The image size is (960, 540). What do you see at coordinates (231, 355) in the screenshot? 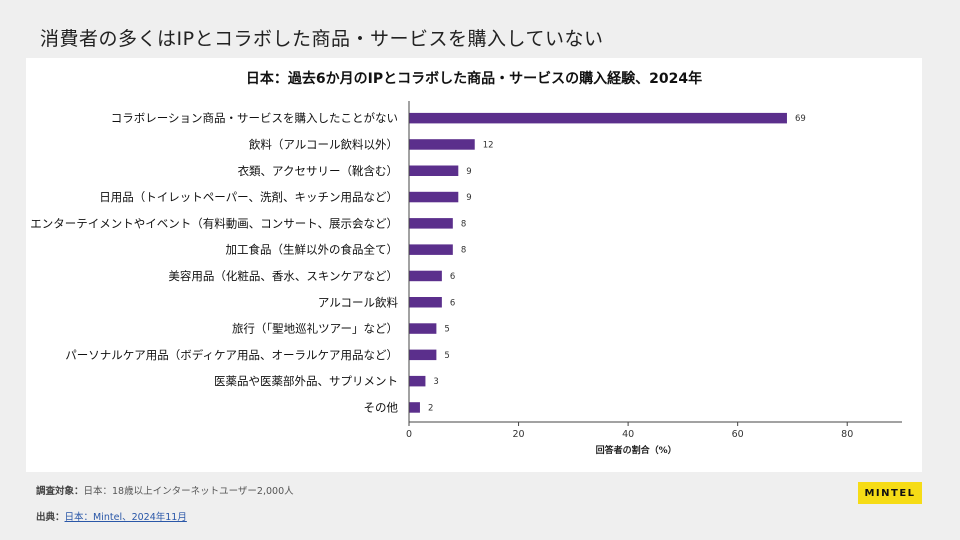
I see `category-label: パーソナルケア用品（ボディケア用品、オーラルケア用品など）` at bounding box center [231, 355].